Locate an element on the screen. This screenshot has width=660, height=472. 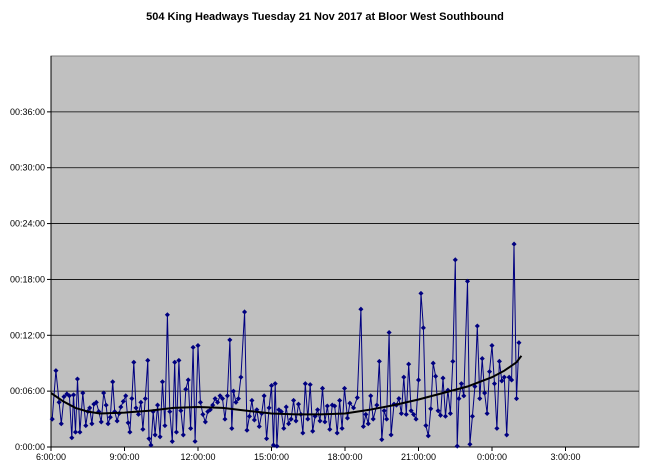
trend-line is located at coordinates (286, 385).